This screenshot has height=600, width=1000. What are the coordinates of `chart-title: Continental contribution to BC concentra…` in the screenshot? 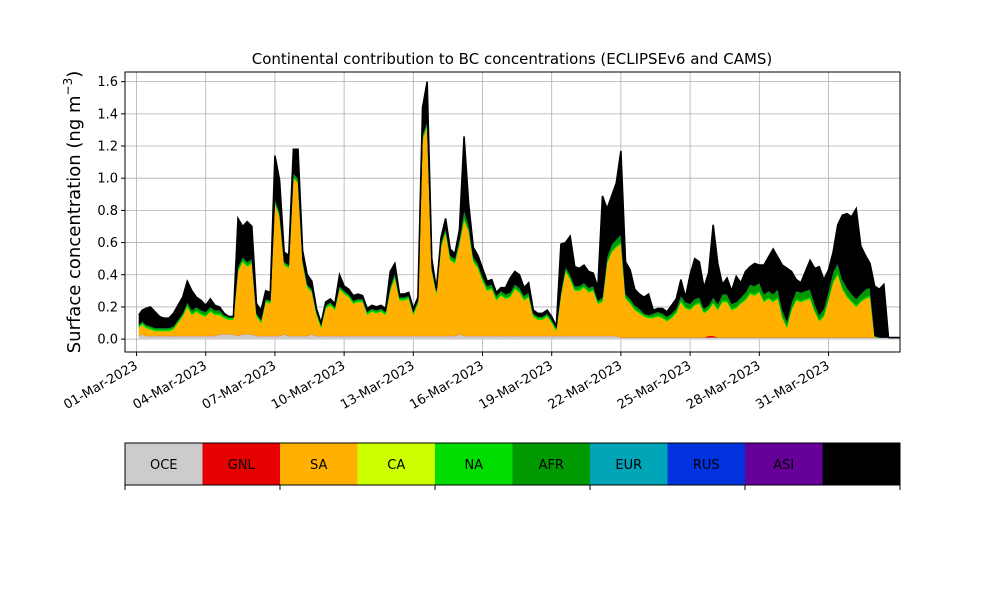 It's located at (512, 59).